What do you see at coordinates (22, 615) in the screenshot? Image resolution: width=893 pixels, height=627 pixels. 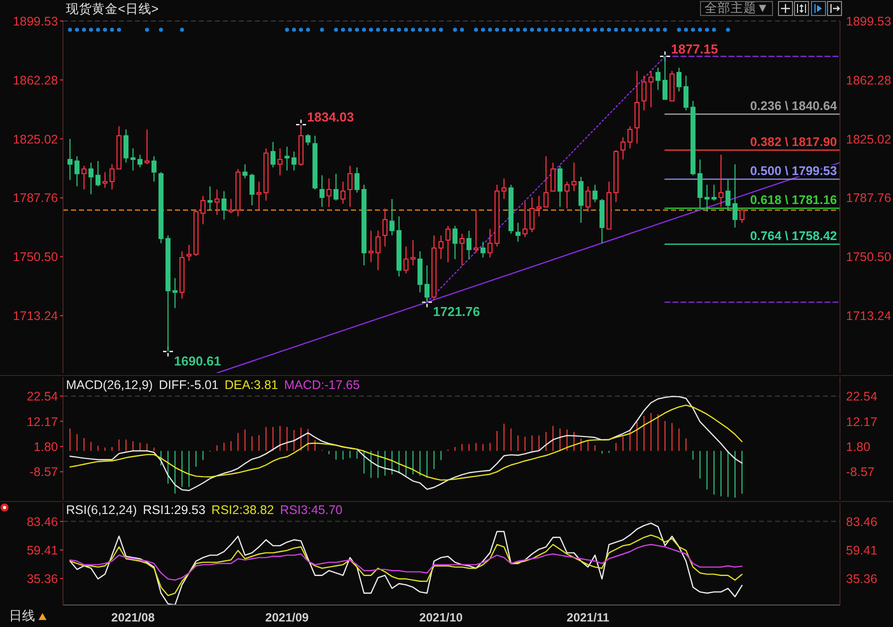 I see `text: 日线` at bounding box center [22, 615].